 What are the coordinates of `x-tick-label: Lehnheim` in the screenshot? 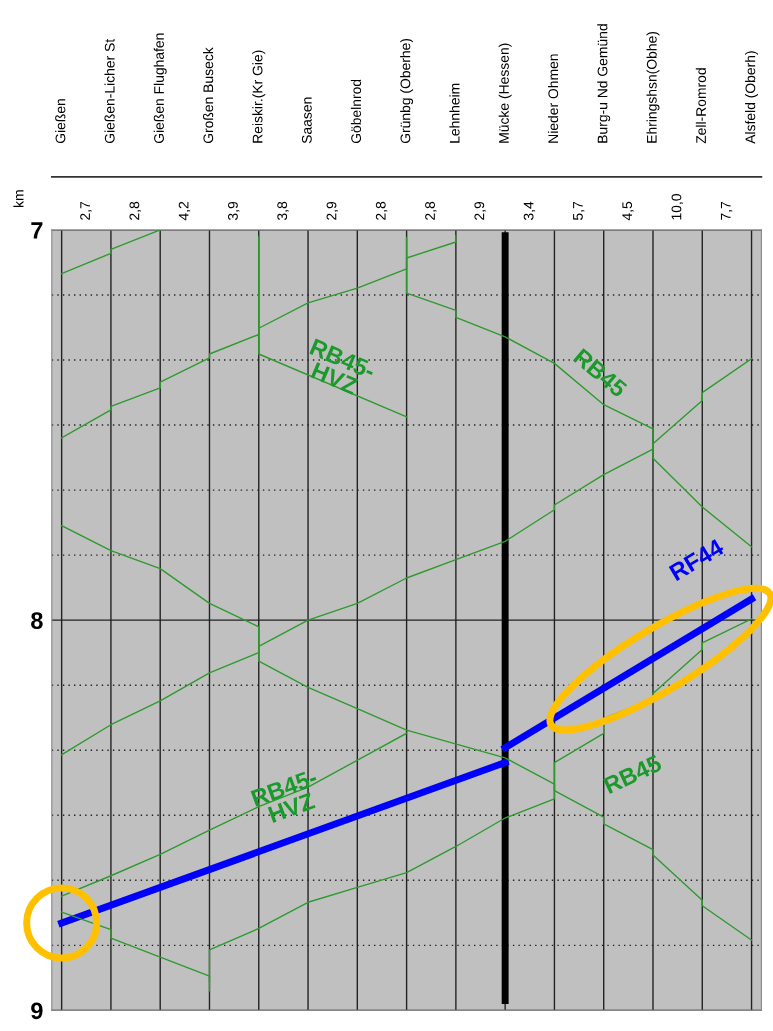 It's located at (454, 113).